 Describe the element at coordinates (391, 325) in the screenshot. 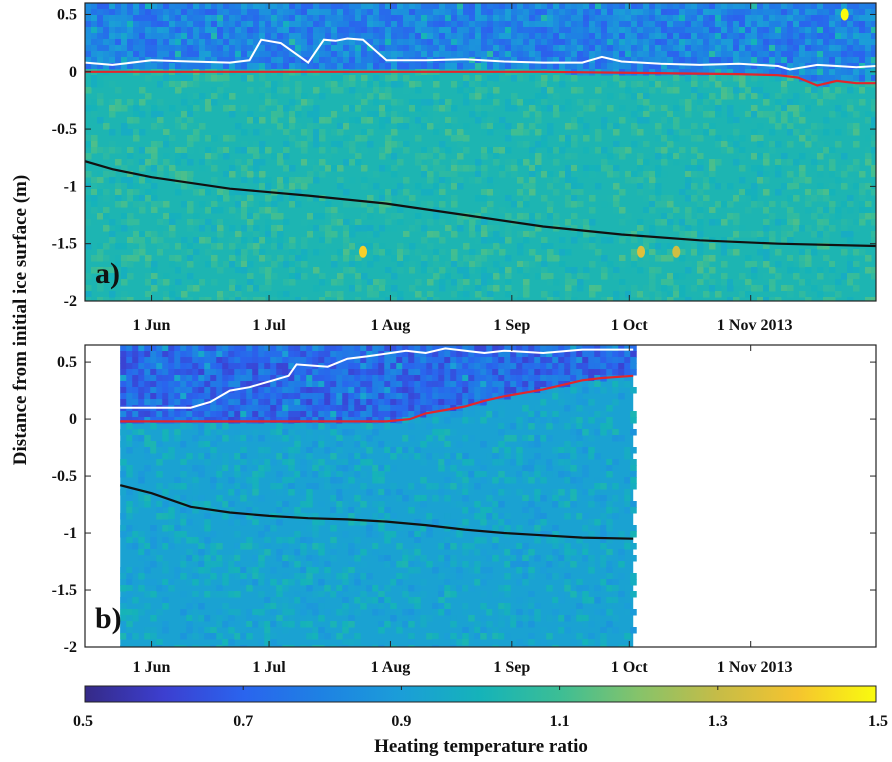

I see `x-tick-label: 1 Aug` at that location.